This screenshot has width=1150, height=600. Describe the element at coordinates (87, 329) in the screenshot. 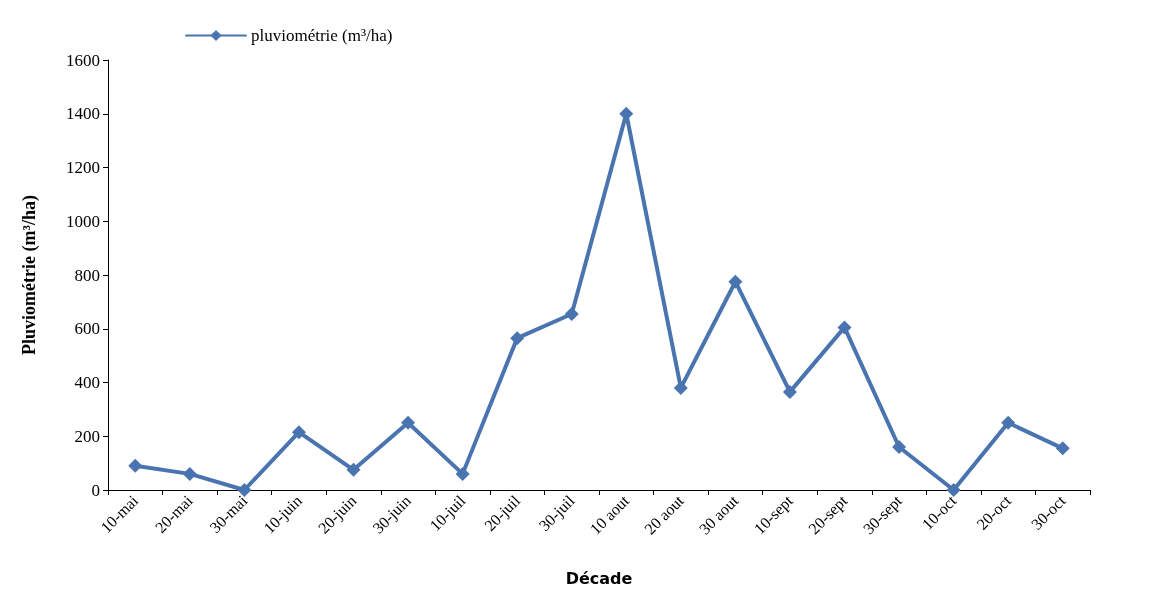

I see `y-tick-label: 600` at that location.